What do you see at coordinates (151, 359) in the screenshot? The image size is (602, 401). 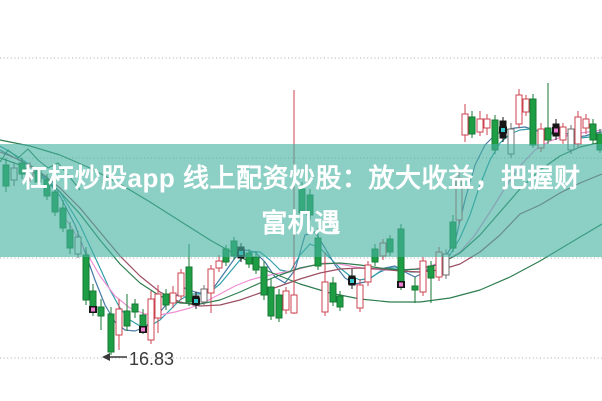 I see `low-annotation-label: 16.83` at bounding box center [151, 359].